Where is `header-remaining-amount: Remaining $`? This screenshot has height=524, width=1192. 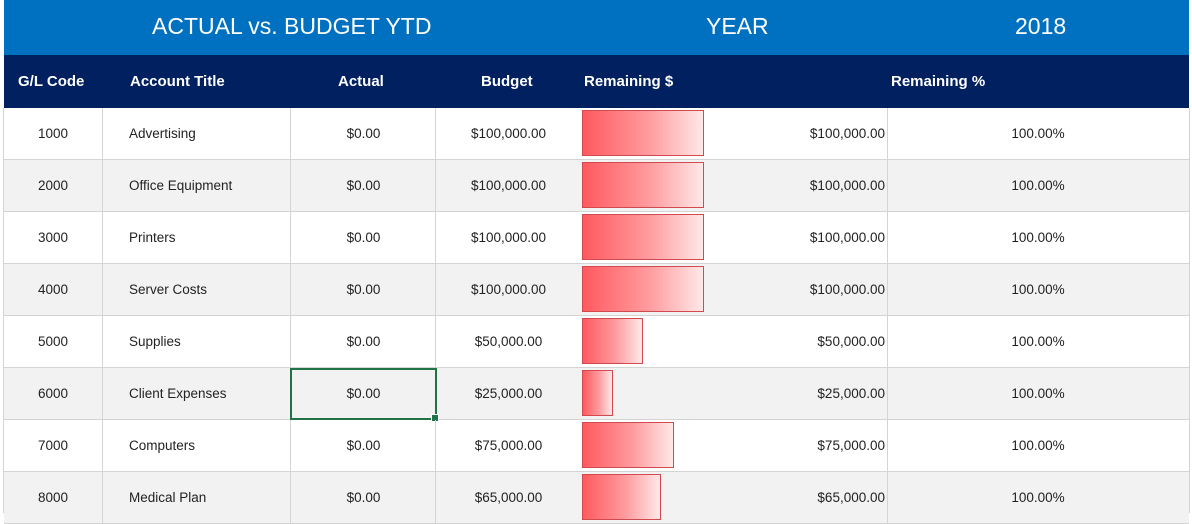
header-remaining-amount: Remaining $ is located at coordinates (629, 81).